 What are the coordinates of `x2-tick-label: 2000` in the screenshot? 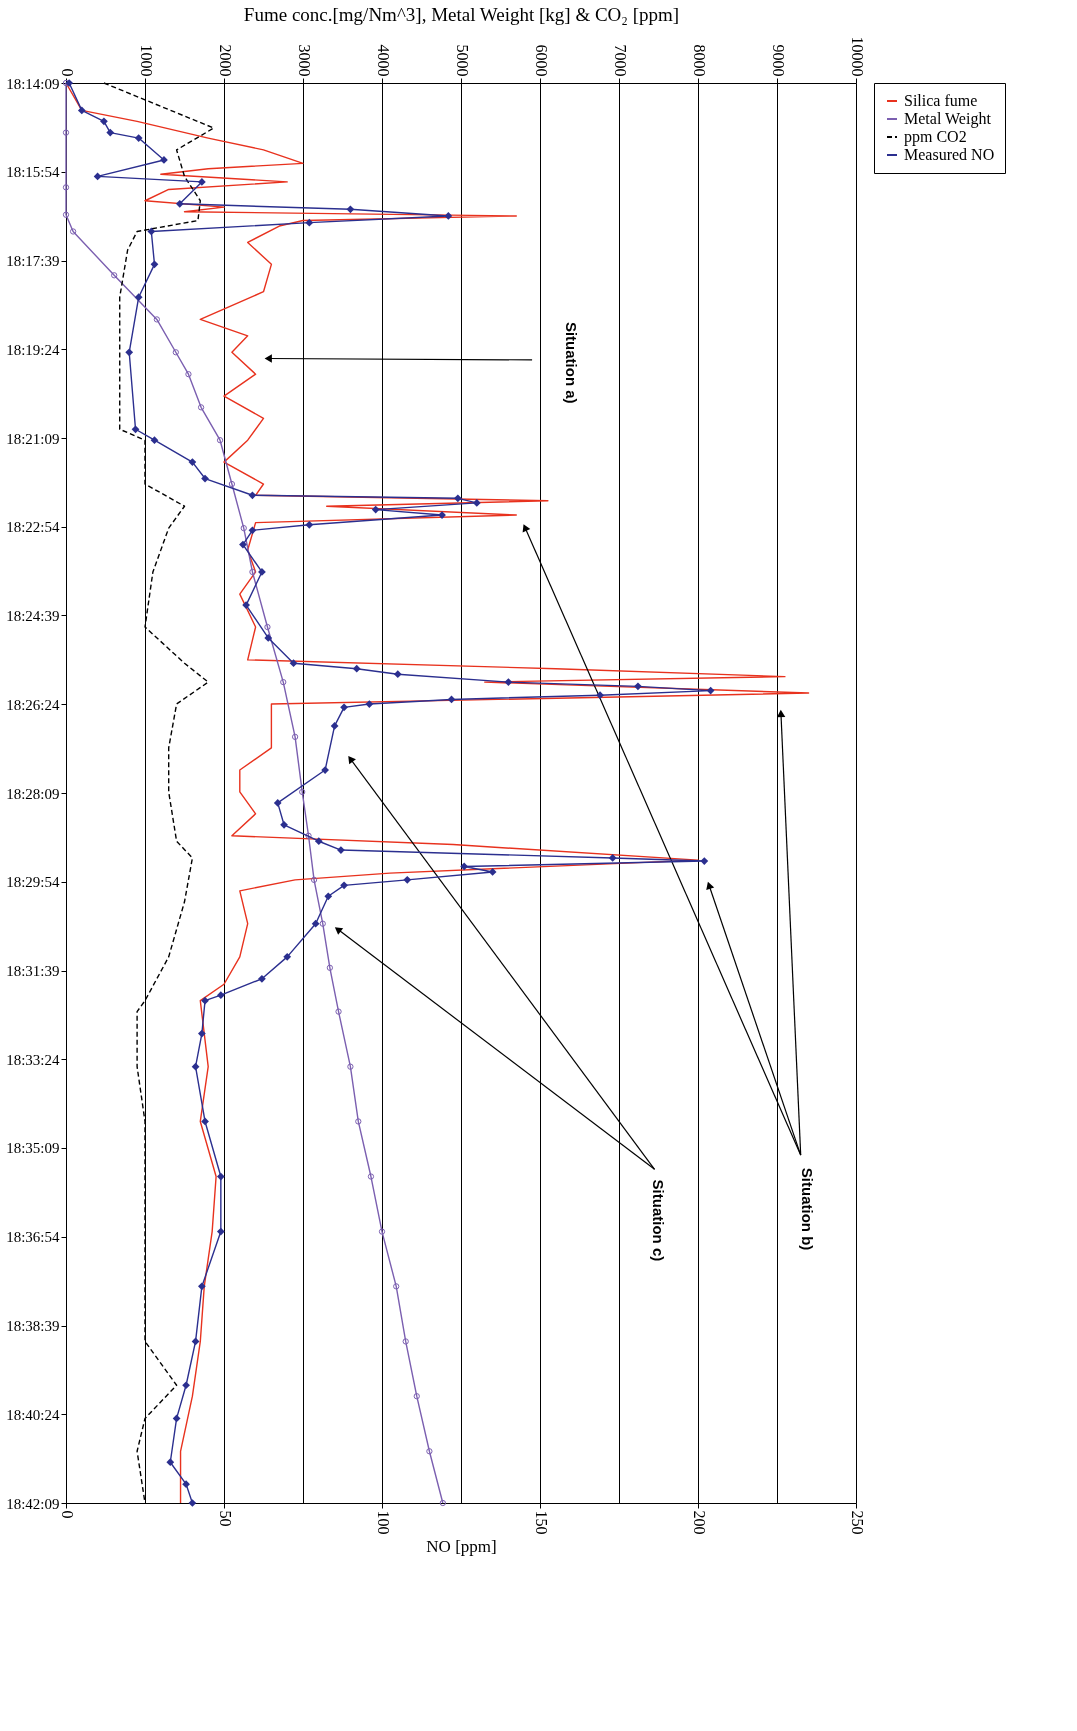 It's located at (225, 60).